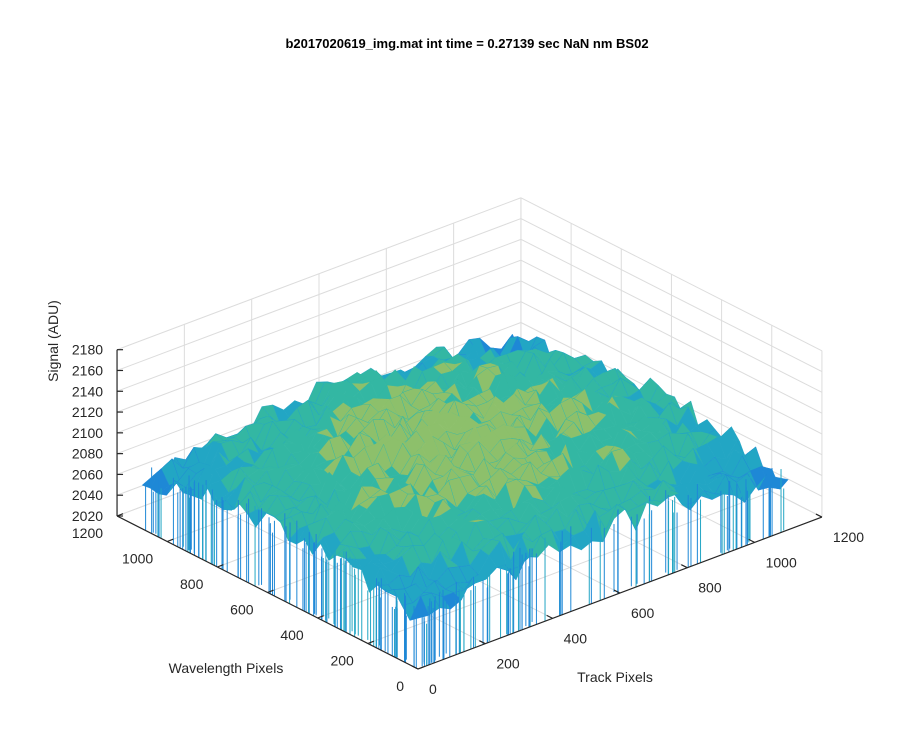  What do you see at coordinates (87, 412) in the screenshot?
I see `z-tick-label: 2120` at bounding box center [87, 412].